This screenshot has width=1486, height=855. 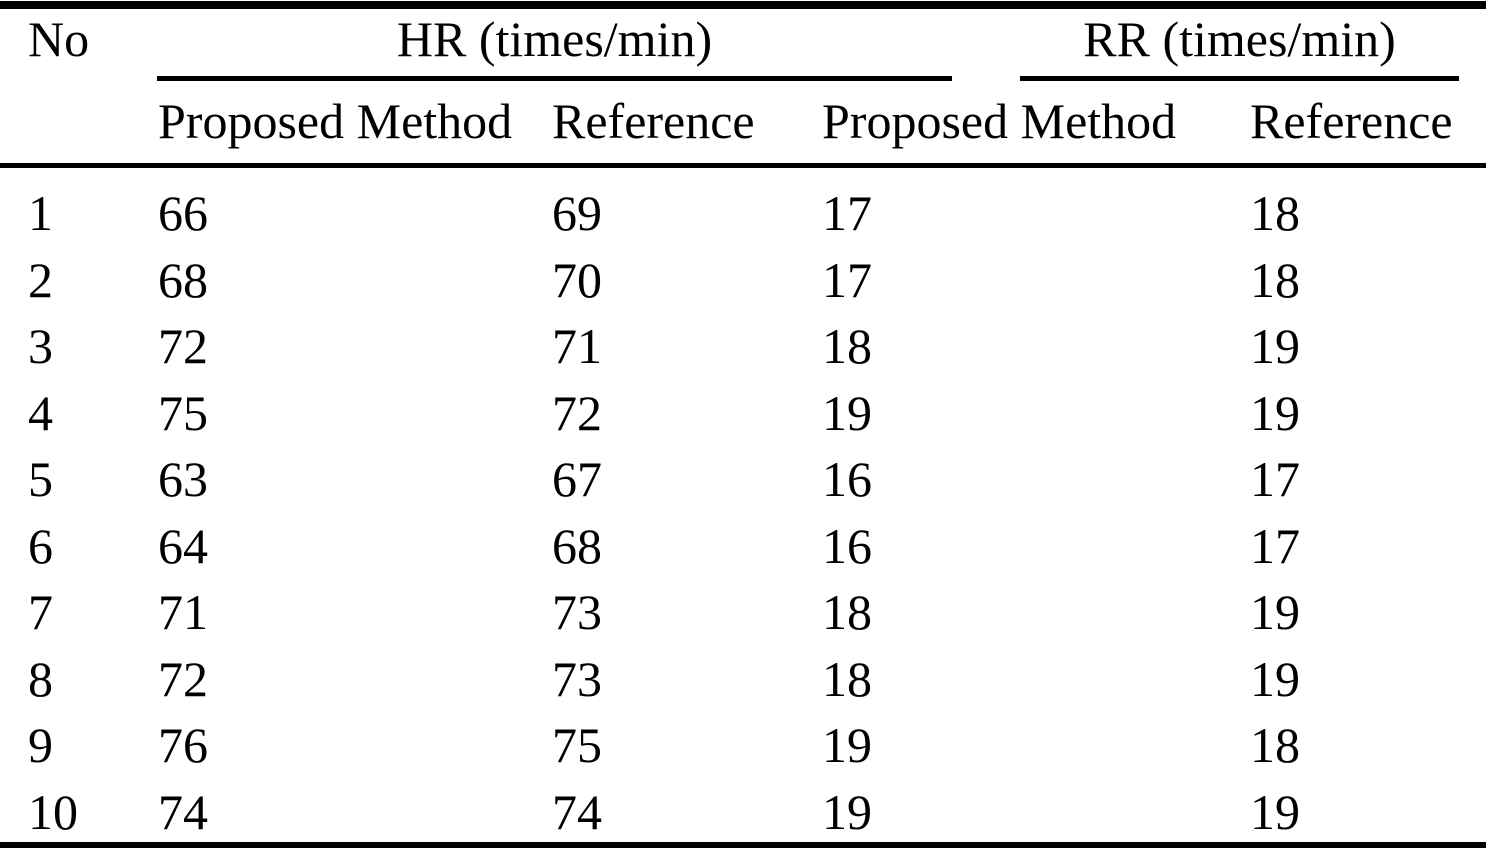 I want to click on cell-hr-reference: 71, so click(x=577, y=346).